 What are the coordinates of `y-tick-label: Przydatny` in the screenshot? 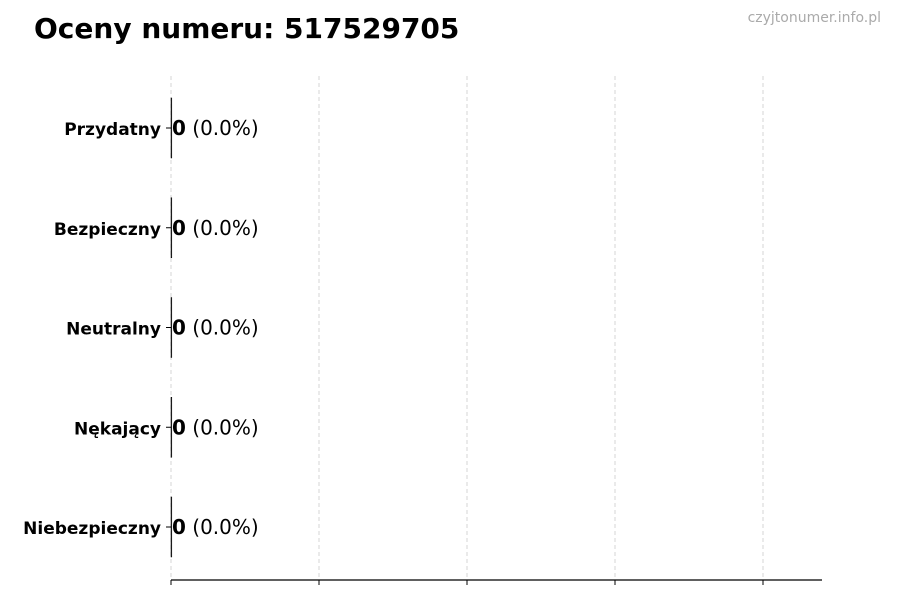 It's located at (112, 130).